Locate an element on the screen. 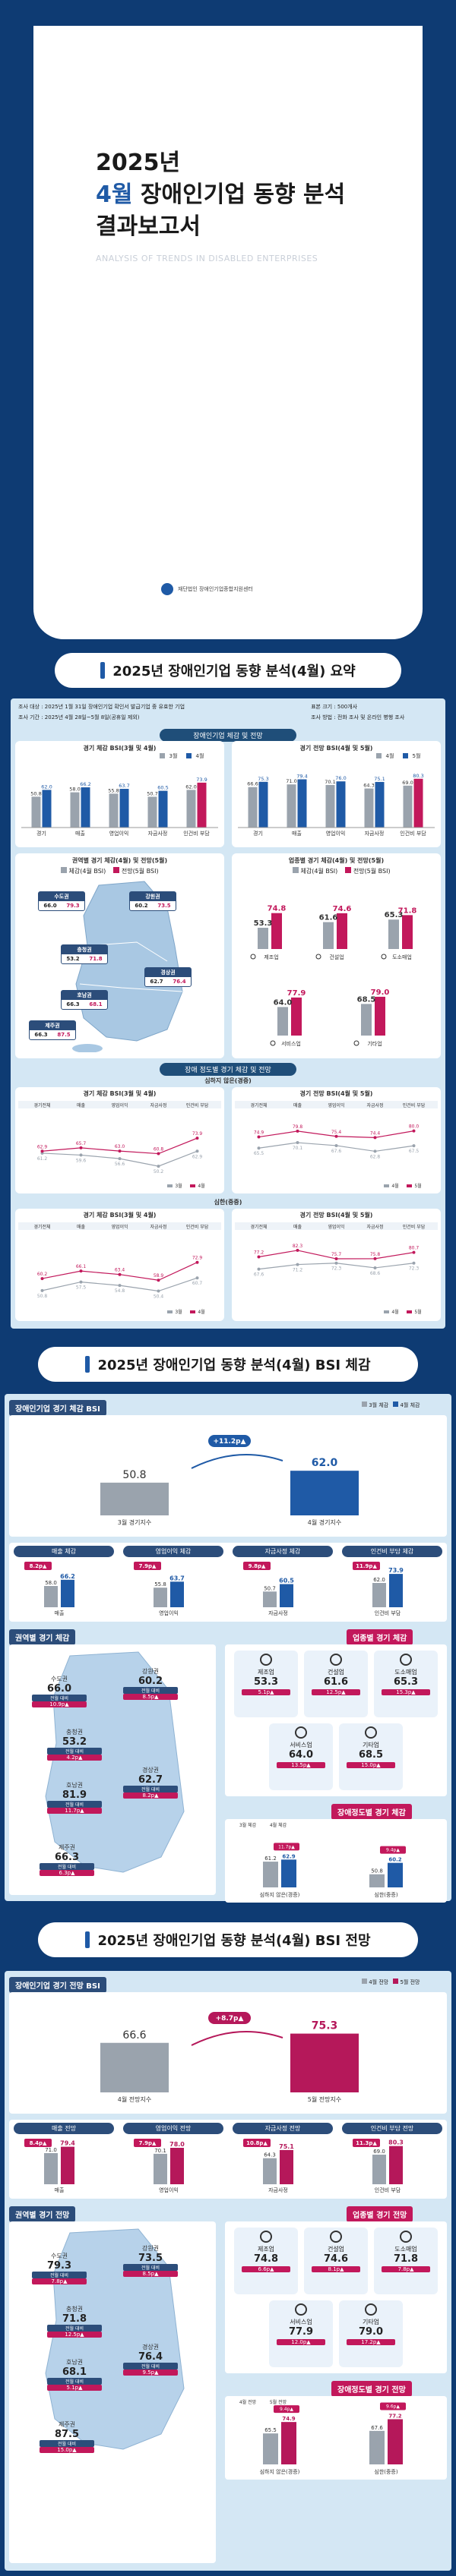 The height and width of the screenshot is (2576, 456). region-value: 53.2 is located at coordinates (74, 1742).